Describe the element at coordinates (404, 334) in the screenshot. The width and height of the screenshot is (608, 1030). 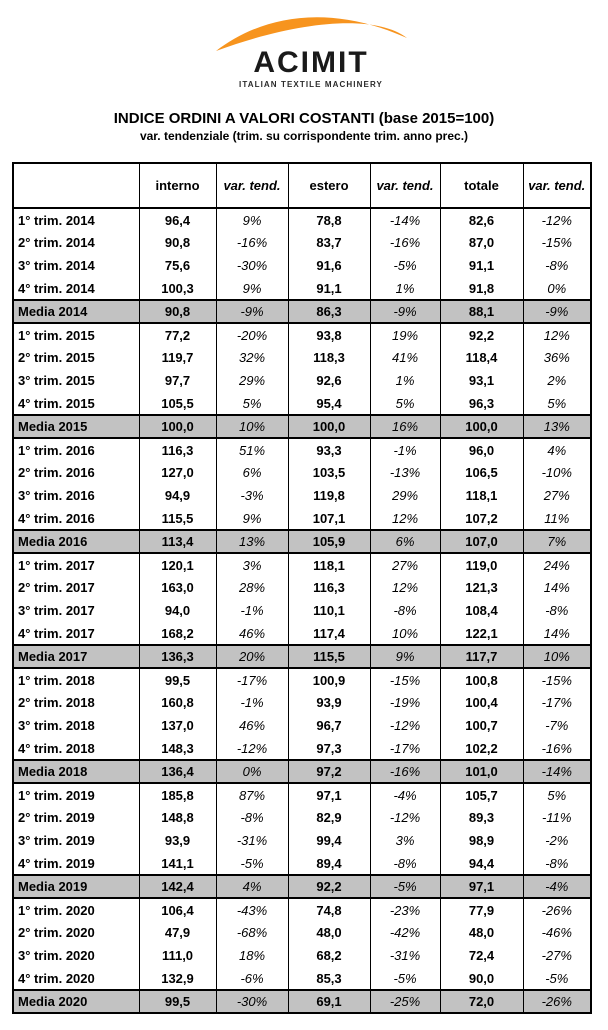
I see `var-tend-value: 19%` at that location.